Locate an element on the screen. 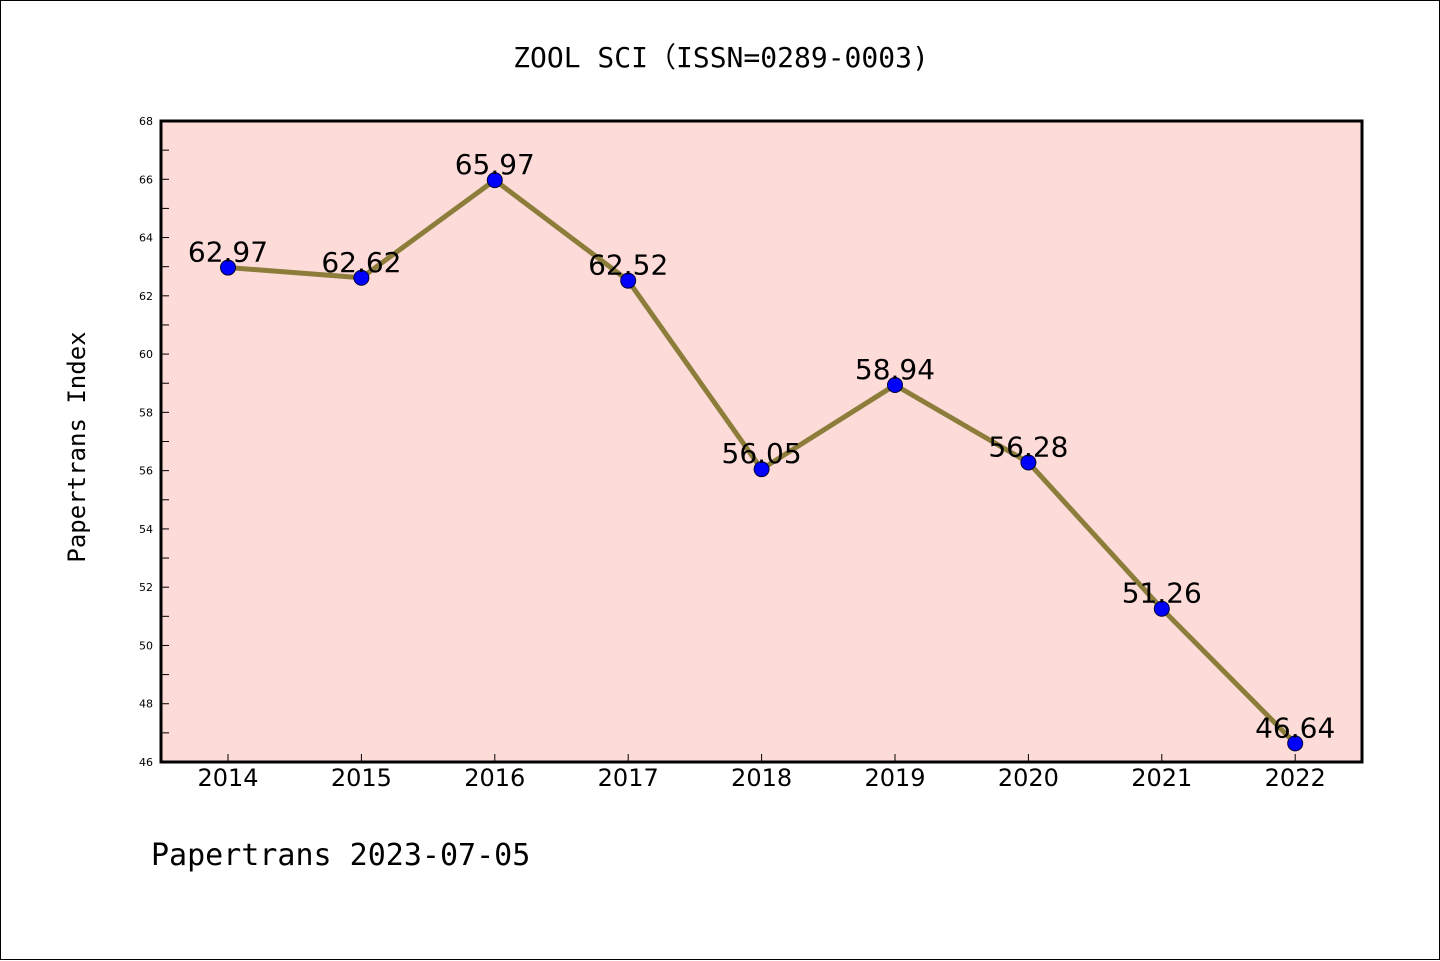 The height and width of the screenshot is (961, 1440). data-label: 46.64 is located at coordinates (1295, 727).